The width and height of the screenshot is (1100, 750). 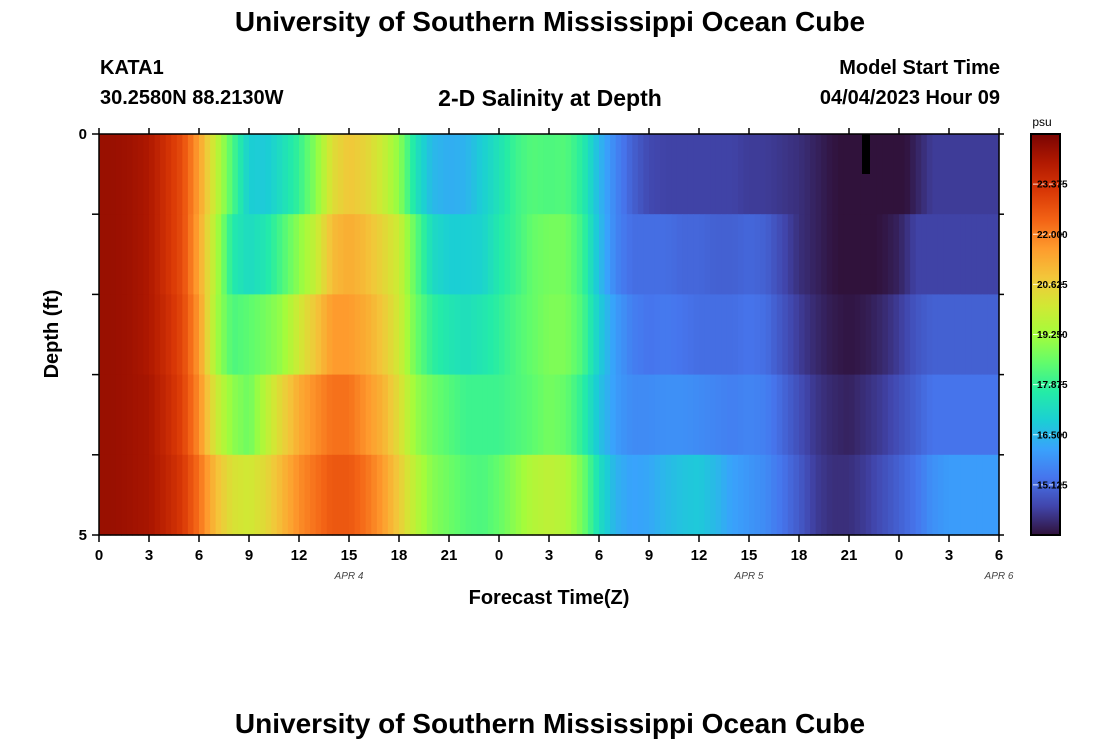 I want to click on missing-data-marker, so click(x=866, y=154).